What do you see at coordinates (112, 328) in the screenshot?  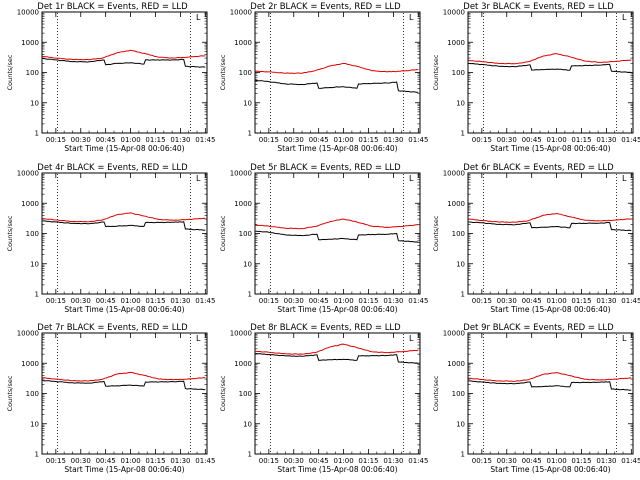 I see `chart-title: Det 7r BLACK = Events, RED = LLD` at bounding box center [112, 328].